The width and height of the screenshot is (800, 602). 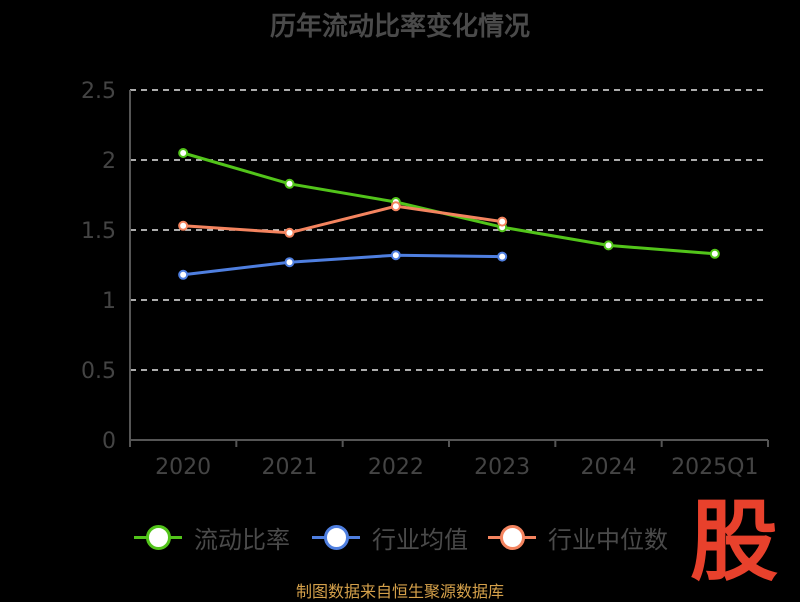 I want to click on y-tick-label: 2, so click(x=109, y=161).